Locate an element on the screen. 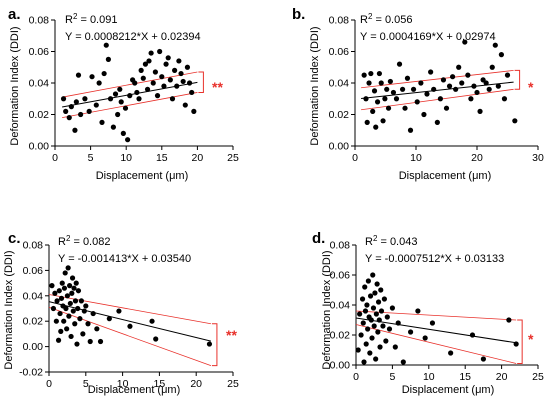 This screenshot has width=550, height=401. panel-b-ci-upper is located at coordinates (437, 79).